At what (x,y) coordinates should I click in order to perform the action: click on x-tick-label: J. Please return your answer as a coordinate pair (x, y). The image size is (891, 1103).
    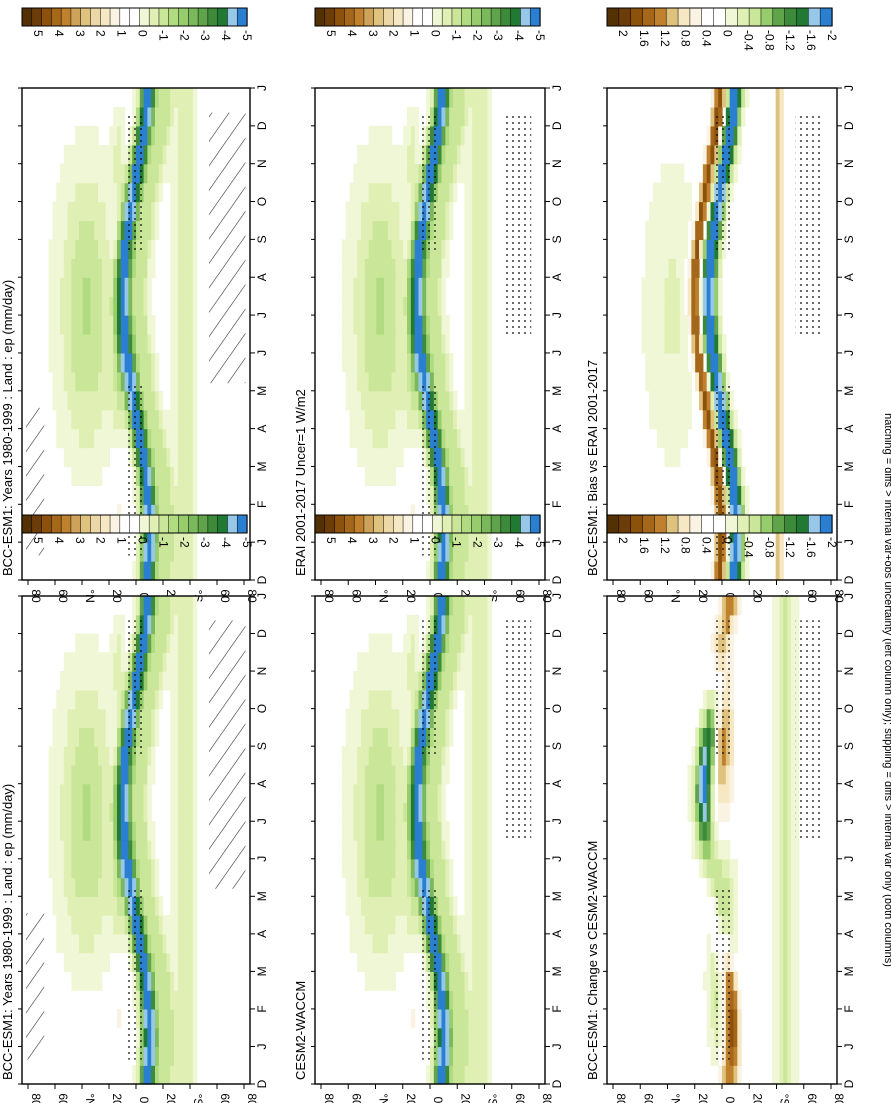
    Looking at the image, I should click on (849, 542).